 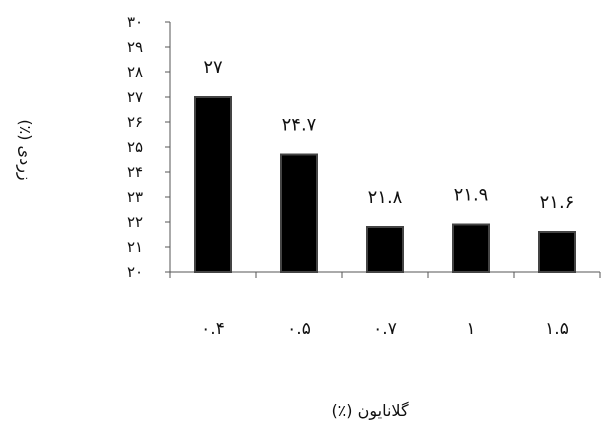 I want to click on x-tick-label: ۰.۷, so click(x=385, y=329).